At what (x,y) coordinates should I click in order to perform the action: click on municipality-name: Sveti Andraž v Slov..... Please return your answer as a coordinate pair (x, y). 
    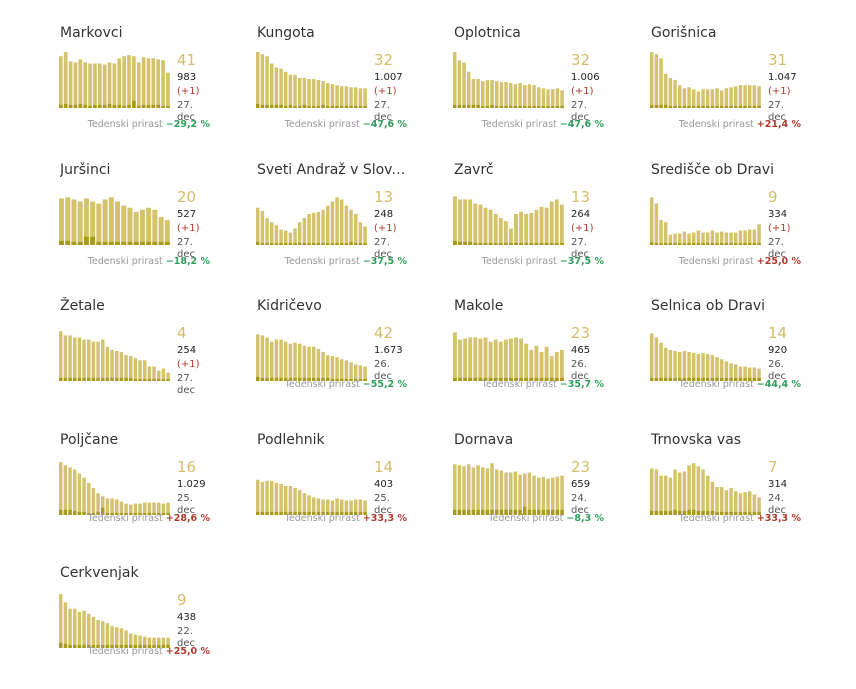
    Looking at the image, I should click on (332, 170).